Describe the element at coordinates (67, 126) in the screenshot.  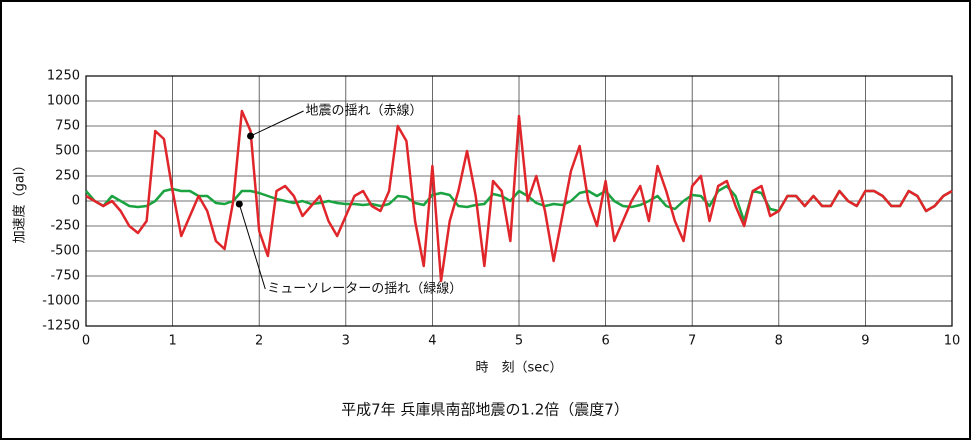
I see `y-tick-label: 750` at that location.